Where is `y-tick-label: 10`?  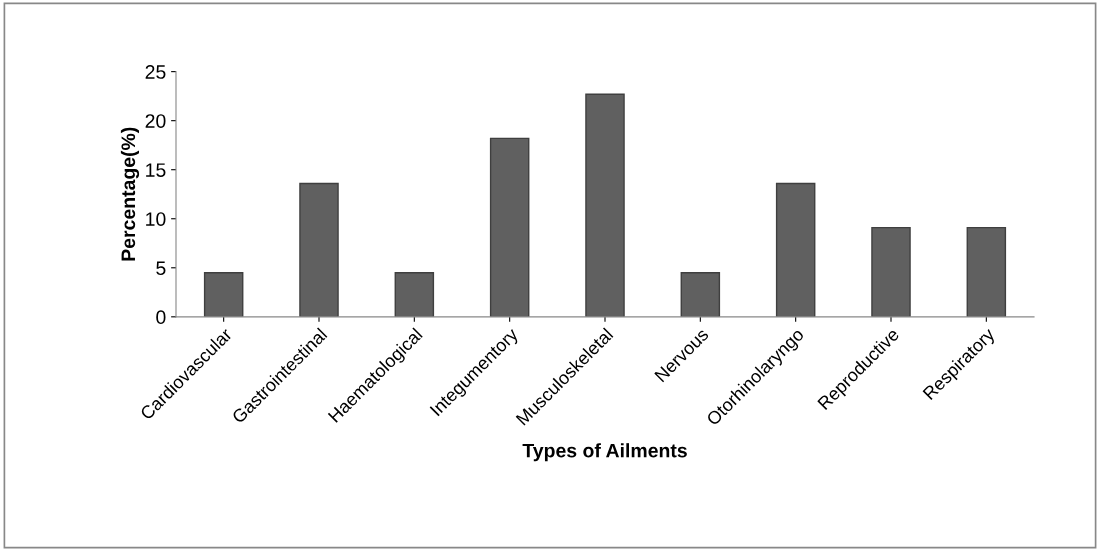
y-tick-label: 10 is located at coordinates (156, 219).